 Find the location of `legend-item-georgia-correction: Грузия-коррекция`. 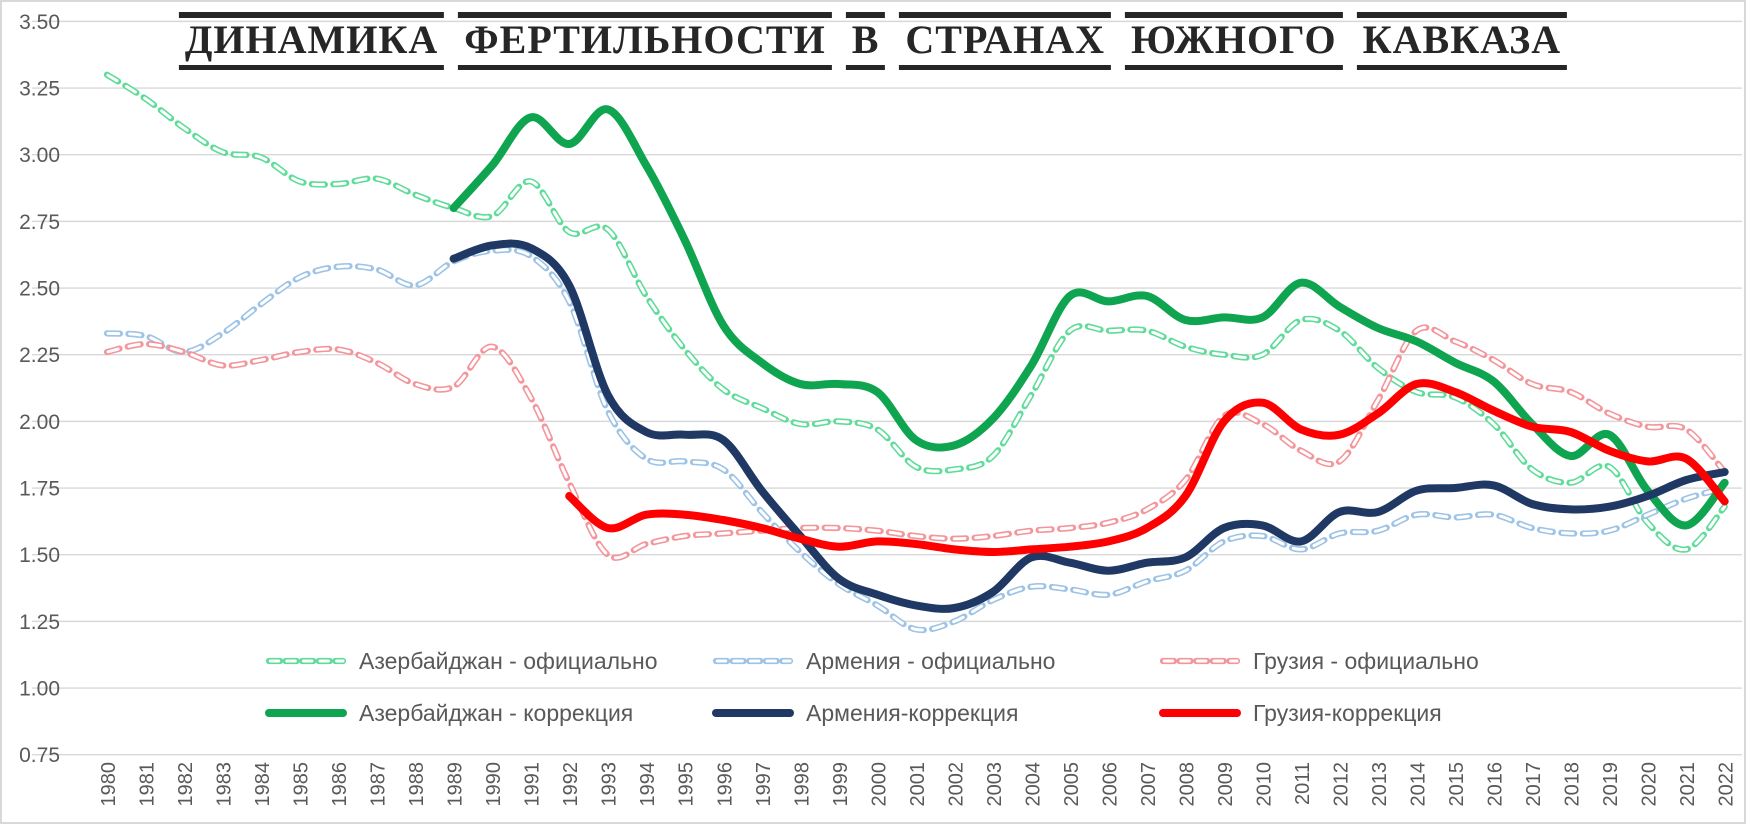

legend-item-georgia-correction: Грузия-коррекция is located at coordinates (1300, 713).